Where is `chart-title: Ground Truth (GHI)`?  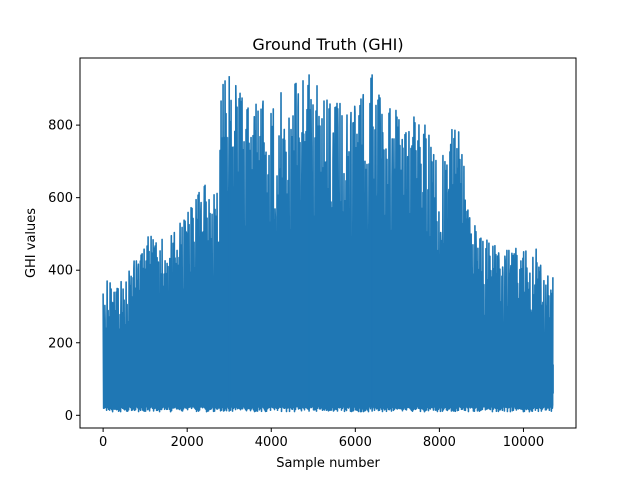
chart-title: Ground Truth (GHI) is located at coordinates (327, 44).